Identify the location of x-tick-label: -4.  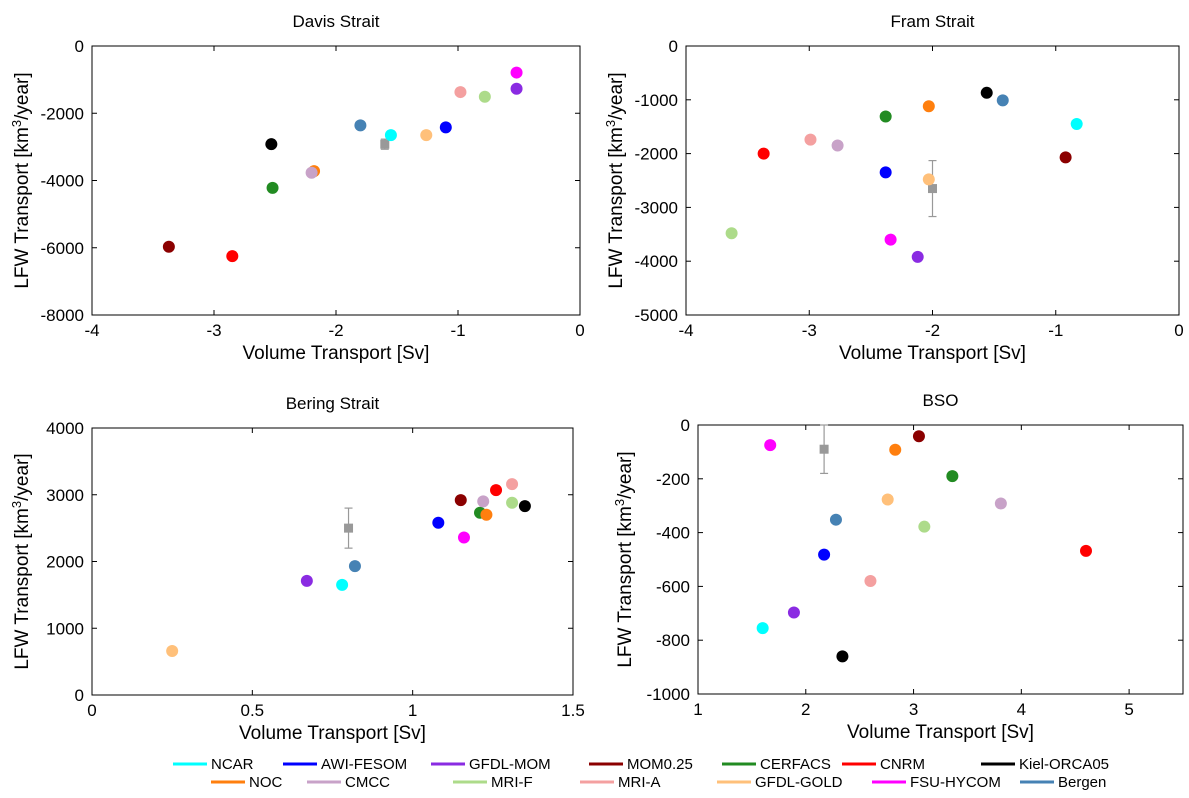
(685, 330).